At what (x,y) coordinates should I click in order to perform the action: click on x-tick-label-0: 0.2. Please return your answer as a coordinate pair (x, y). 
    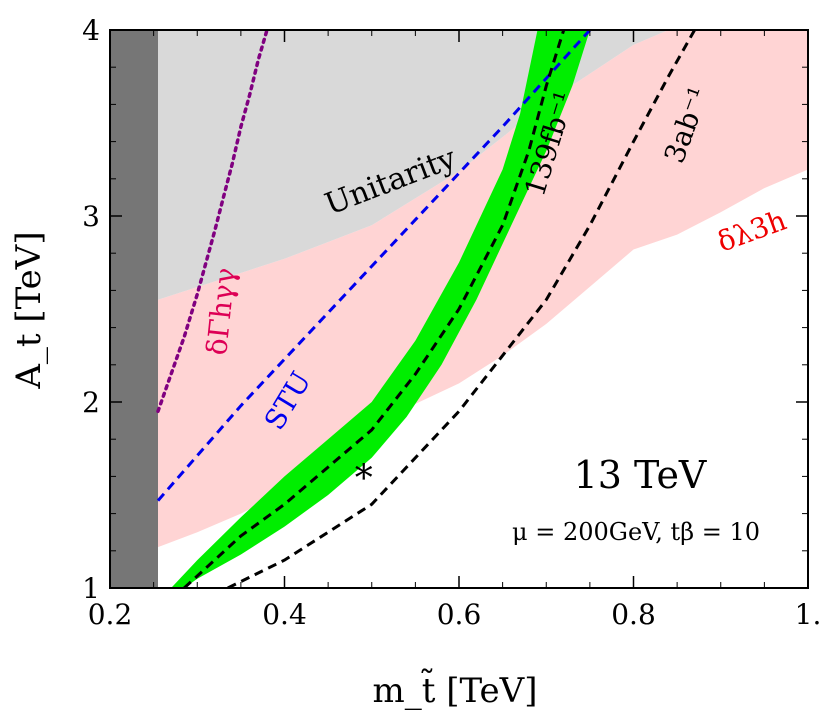
    Looking at the image, I should click on (110, 614).